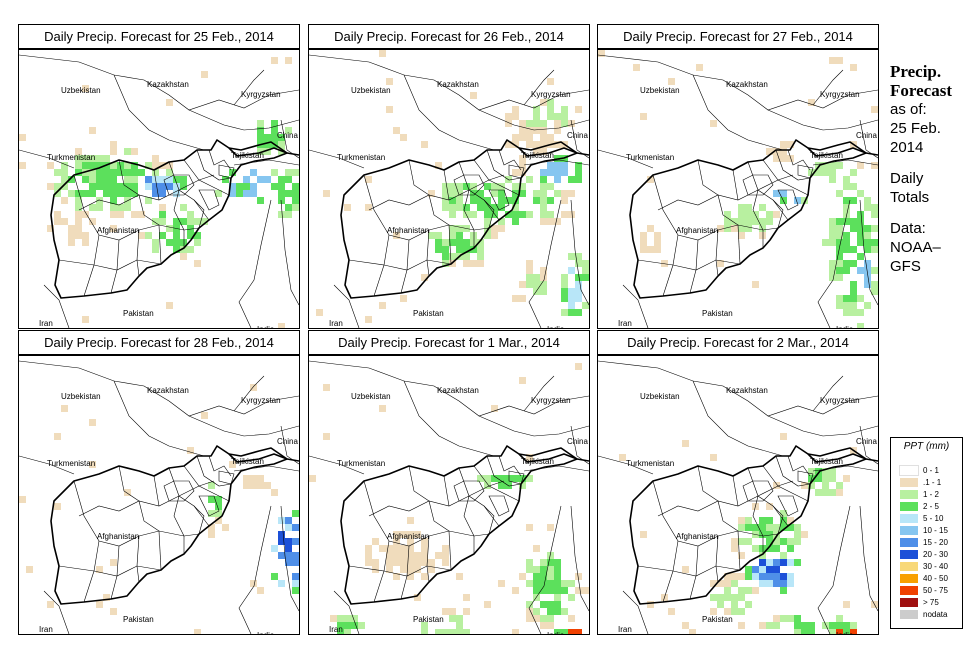 This screenshot has width=975, height=646. What do you see at coordinates (930, 590) in the screenshot?
I see `legend-row: 50 - 75` at bounding box center [930, 590].